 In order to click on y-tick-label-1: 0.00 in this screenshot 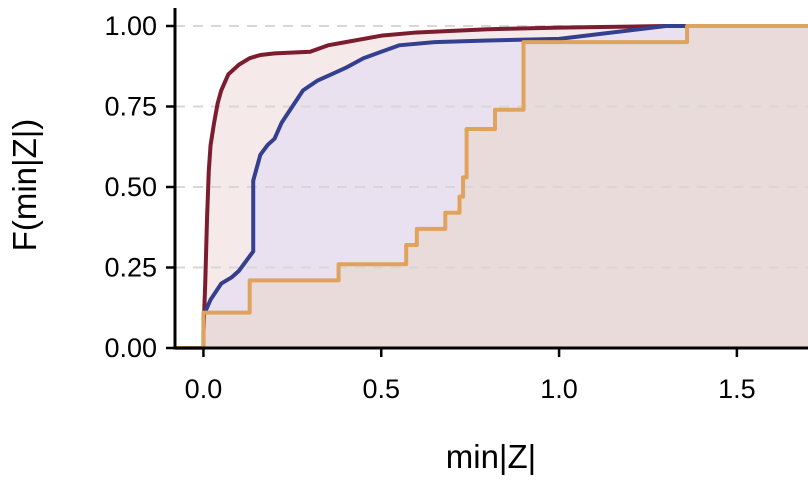, I will do `click(130, 348)`.